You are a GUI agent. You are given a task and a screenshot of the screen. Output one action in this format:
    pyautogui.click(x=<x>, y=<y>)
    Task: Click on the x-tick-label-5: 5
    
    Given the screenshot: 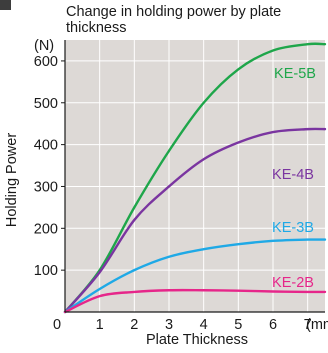 What is the action you would take?
    pyautogui.click(x=238, y=325)
    